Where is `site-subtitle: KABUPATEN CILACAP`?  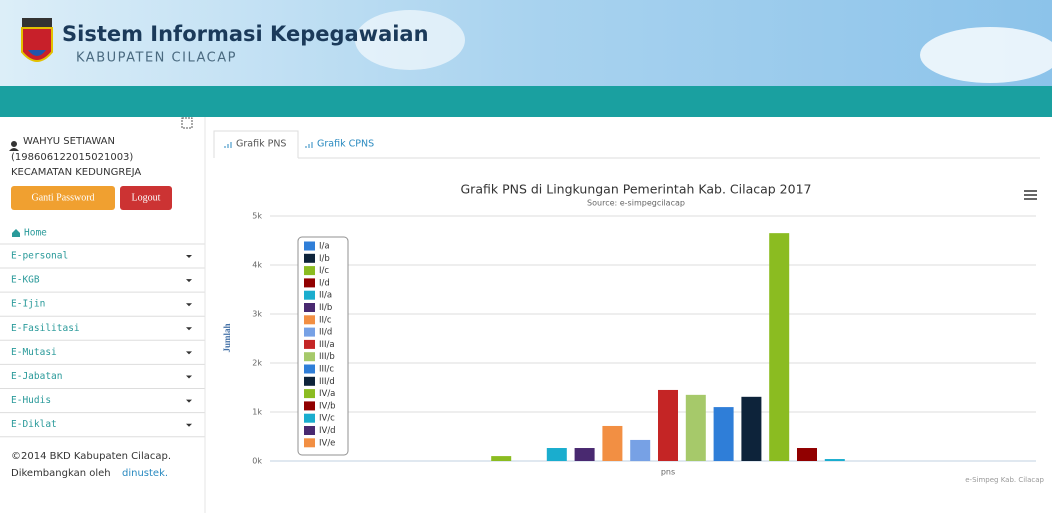
site-subtitle: KABUPATEN CILACAP is located at coordinates (156, 58).